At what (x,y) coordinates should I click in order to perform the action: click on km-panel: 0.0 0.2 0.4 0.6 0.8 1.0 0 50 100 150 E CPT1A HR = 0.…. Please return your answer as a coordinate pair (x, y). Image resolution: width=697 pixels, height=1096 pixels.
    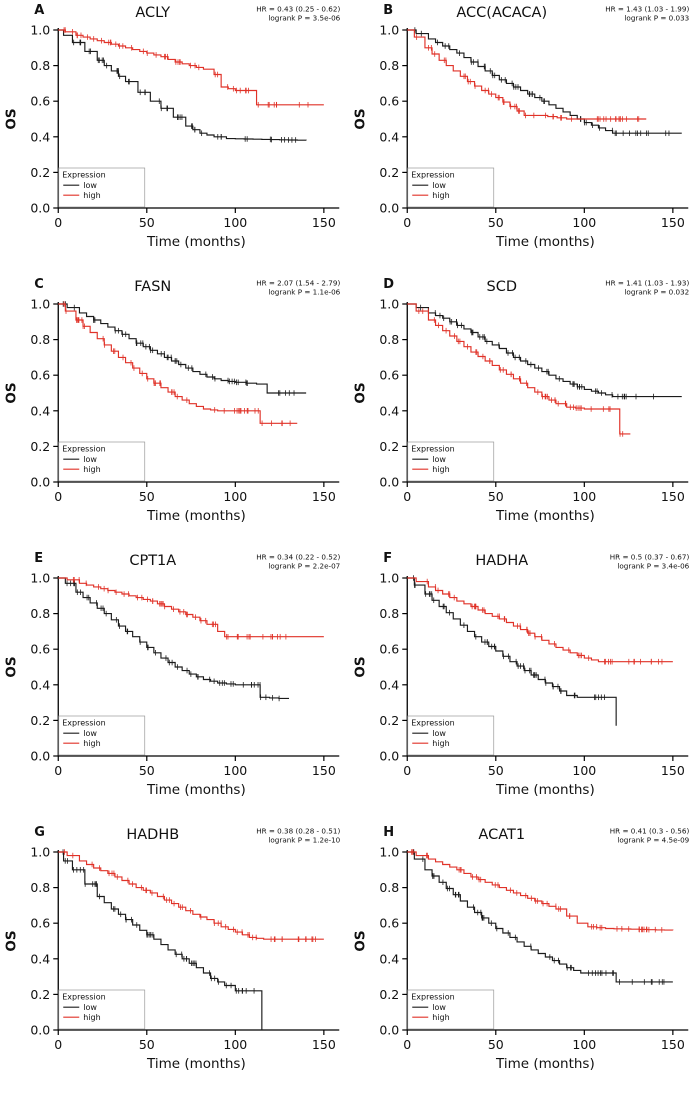
    Looking at the image, I should click on (174, 685).